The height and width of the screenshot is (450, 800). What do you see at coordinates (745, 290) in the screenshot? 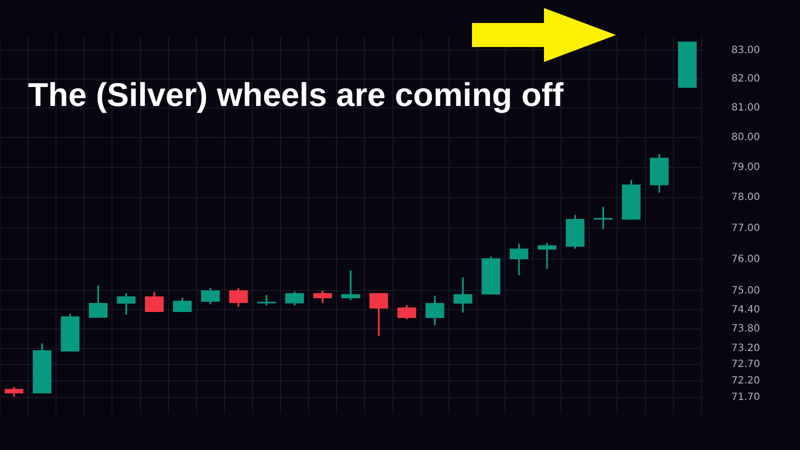
I see `y-tick-label: 75.00` at bounding box center [745, 290].